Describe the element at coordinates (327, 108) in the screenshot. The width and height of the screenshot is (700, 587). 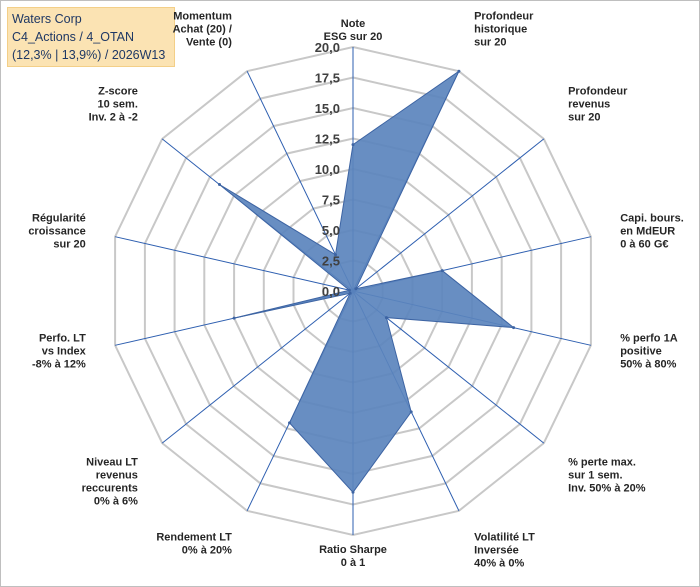
I see `tick-label: 15,0` at that location.